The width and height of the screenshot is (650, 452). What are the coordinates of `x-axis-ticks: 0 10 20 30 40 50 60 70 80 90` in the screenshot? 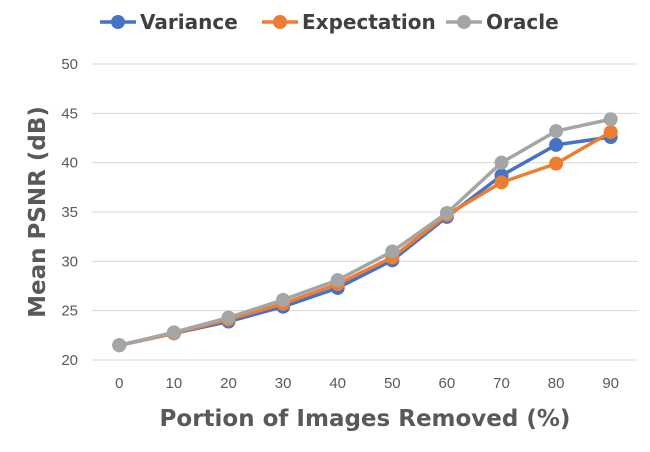 It's located at (367, 383).